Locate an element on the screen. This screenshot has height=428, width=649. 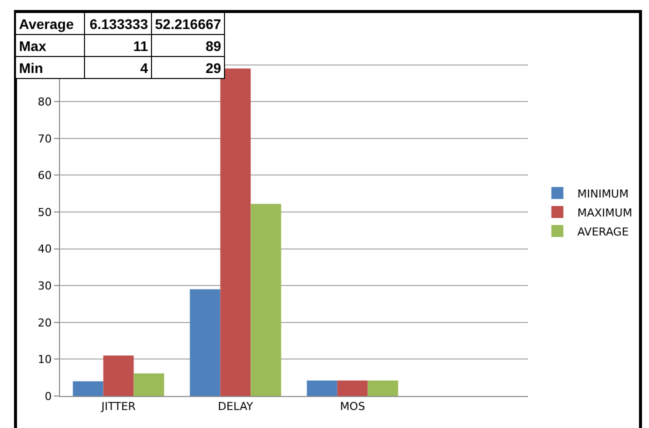
legend-label: MINIMUM is located at coordinates (603, 193).